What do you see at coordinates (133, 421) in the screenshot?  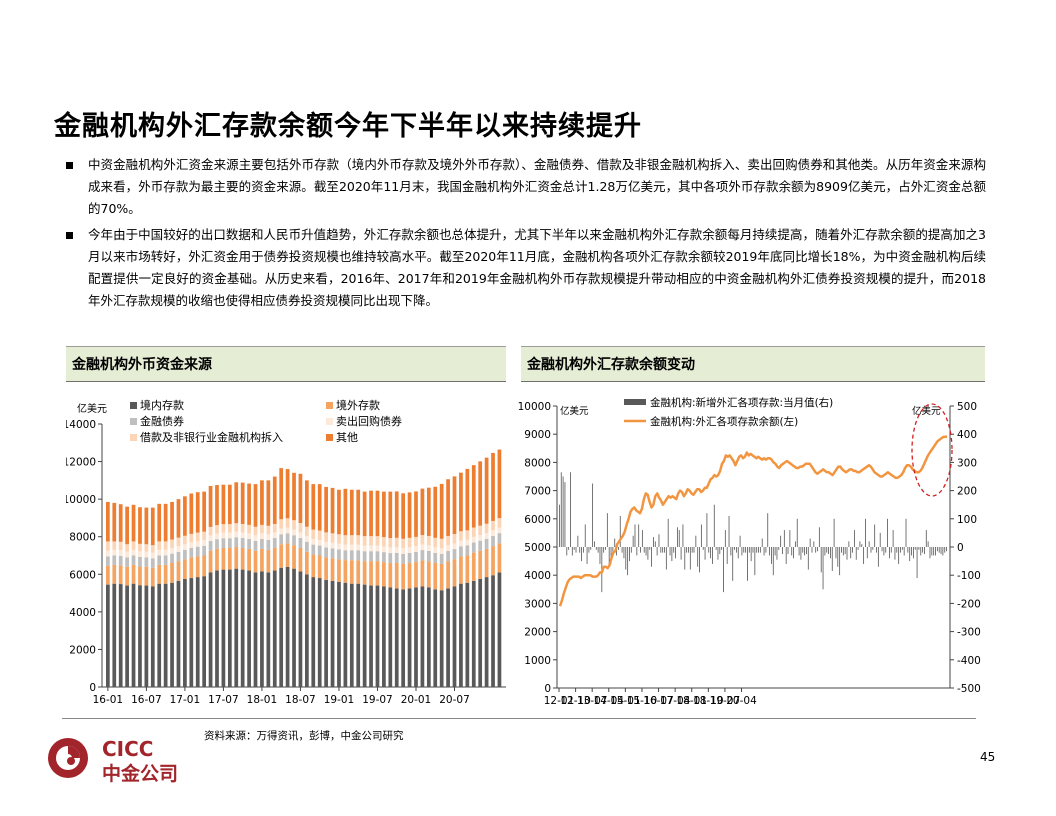 I see `legend-swatch` at bounding box center [133, 421].